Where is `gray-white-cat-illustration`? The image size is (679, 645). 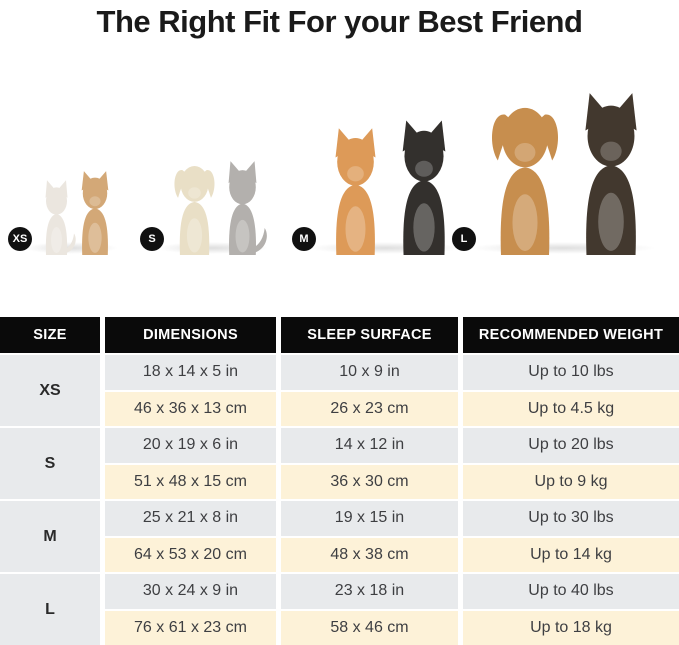 gray-white-cat-illustration is located at coordinates (242, 206).